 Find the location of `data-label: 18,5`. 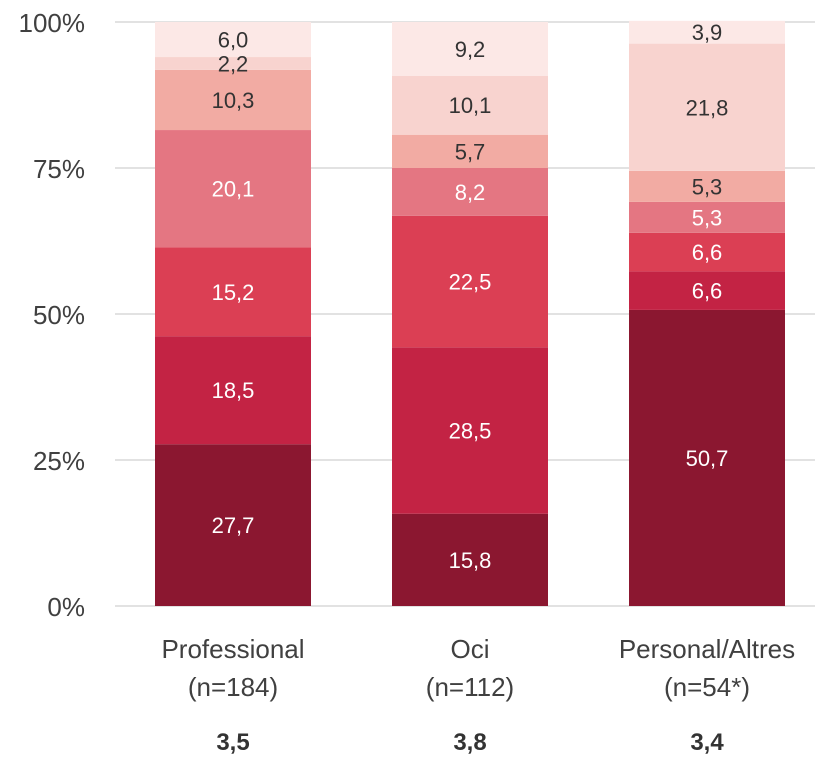

data-label: 18,5 is located at coordinates (233, 390).